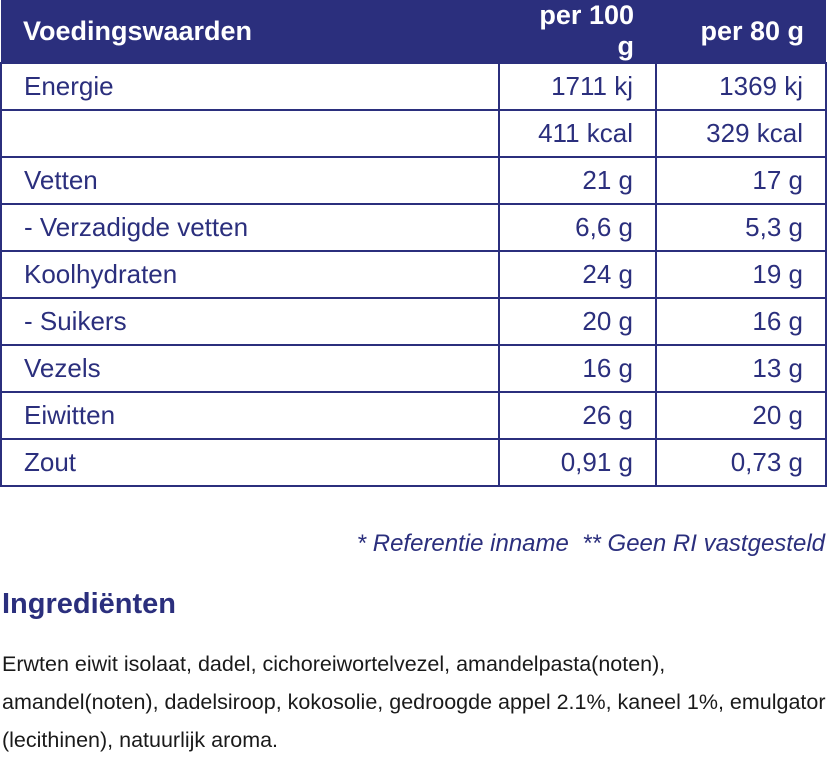 The width and height of the screenshot is (827, 760). Describe the element at coordinates (250, 462) in the screenshot. I see `table-cell: Zout` at that location.